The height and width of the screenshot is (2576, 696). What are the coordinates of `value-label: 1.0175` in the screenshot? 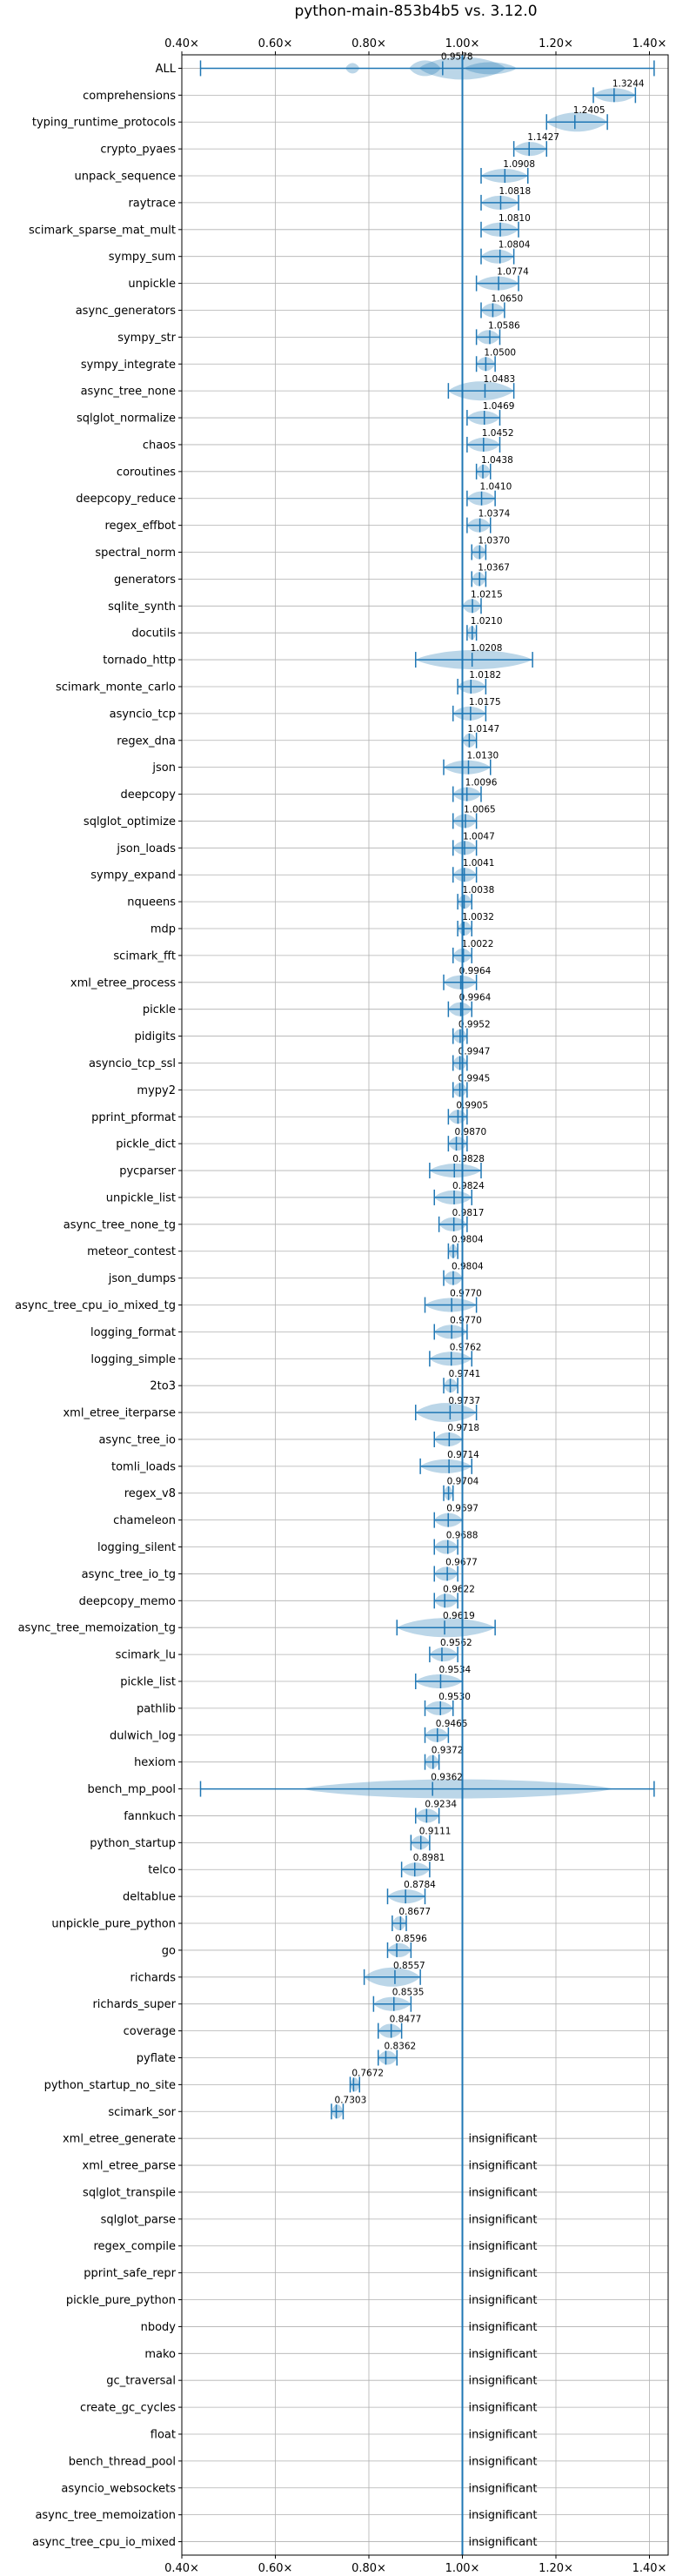 It's located at (485, 702).